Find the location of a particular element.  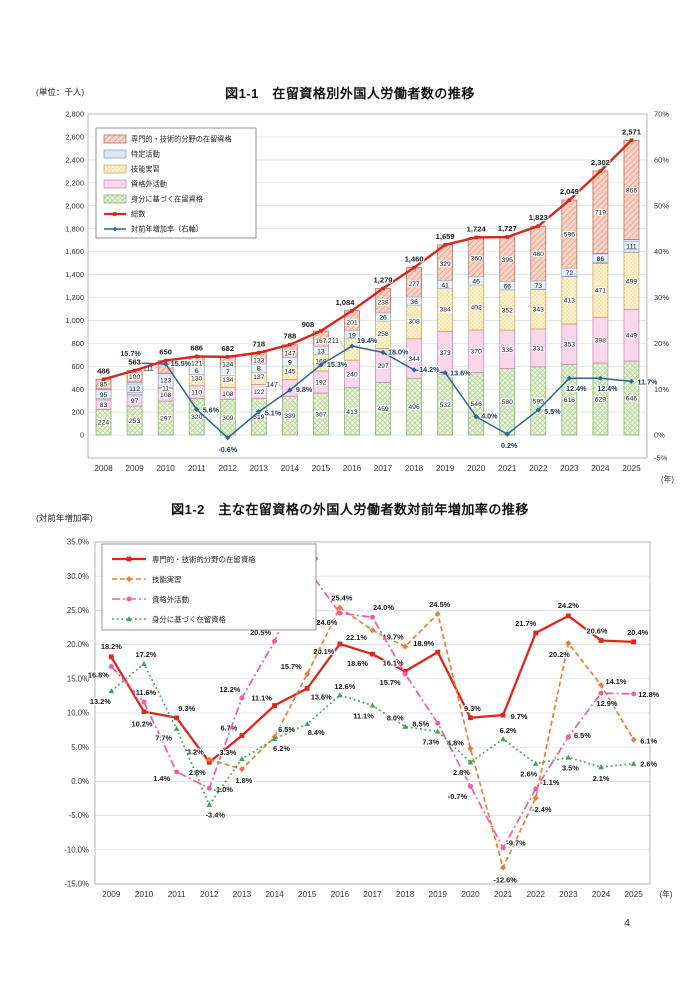

svg-text: 595 is located at coordinates (539, 401).